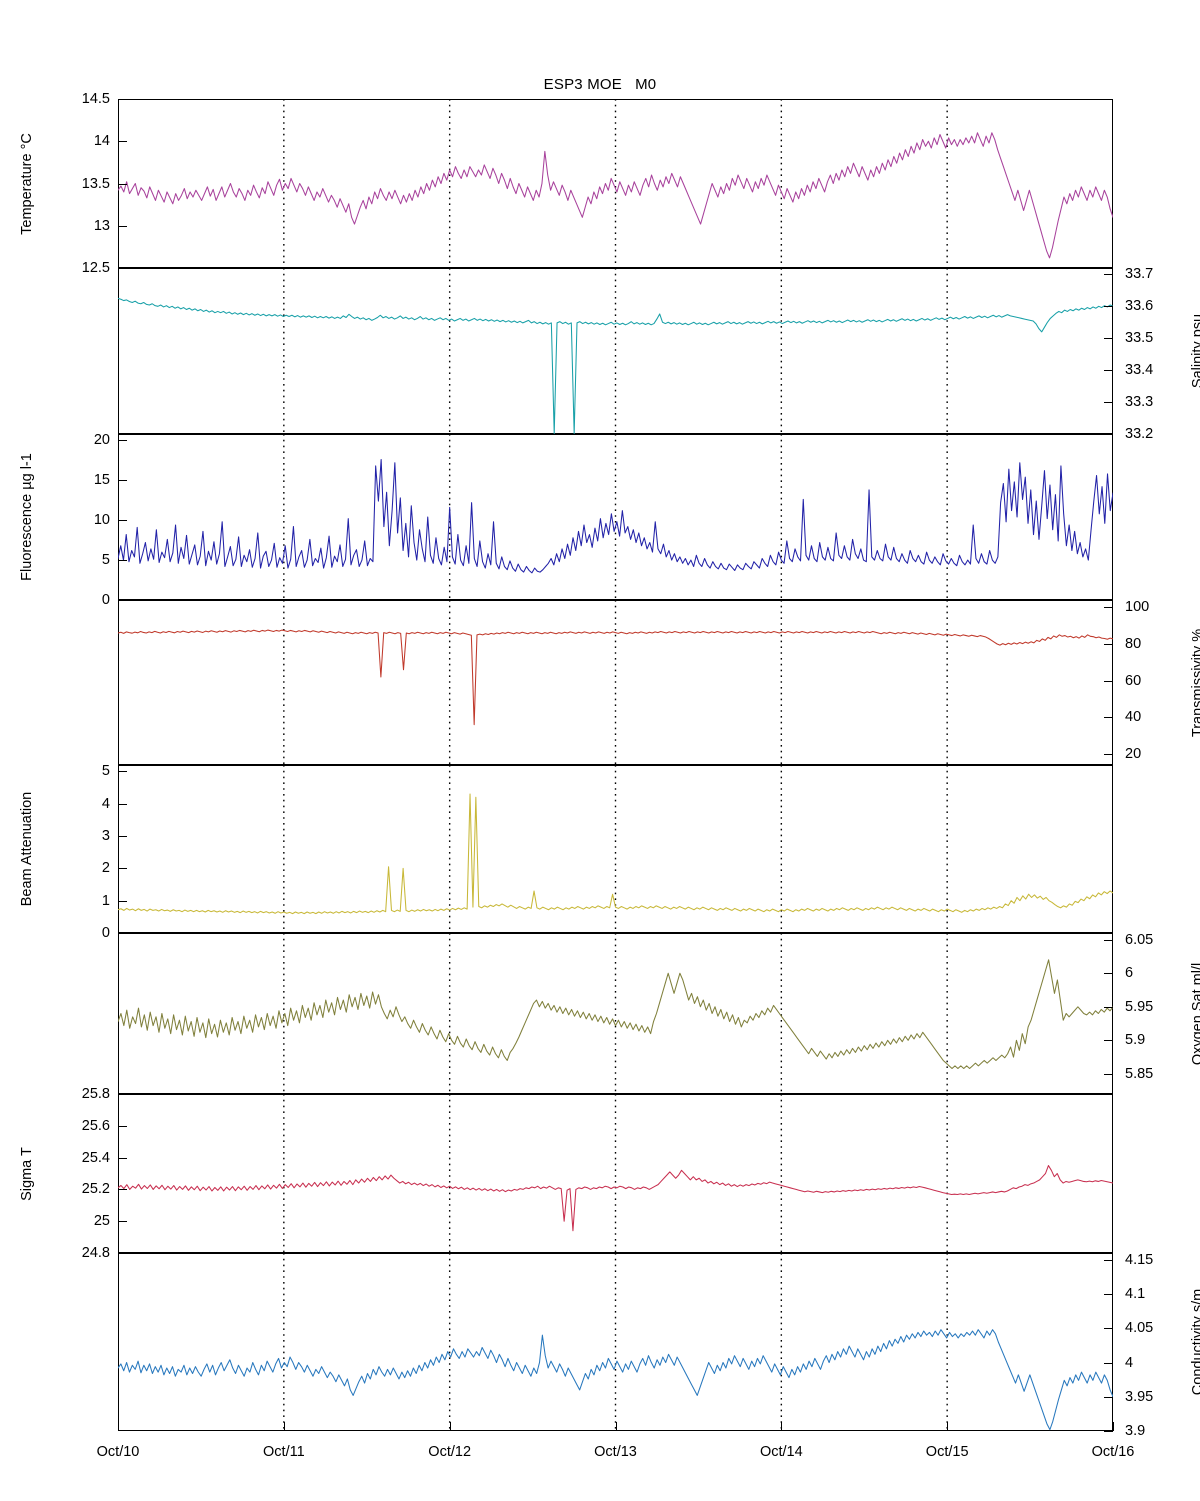  What do you see at coordinates (95, 1157) in the screenshot?
I see `ytick-label-sigma_t-2: 25.4` at bounding box center [95, 1157].